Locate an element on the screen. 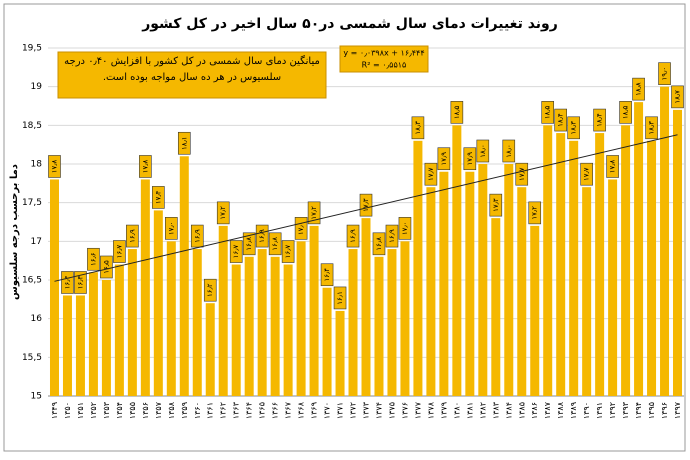 This screenshot has width=690, height=460. value-label: ۱۷٫۴ is located at coordinates (158, 197).